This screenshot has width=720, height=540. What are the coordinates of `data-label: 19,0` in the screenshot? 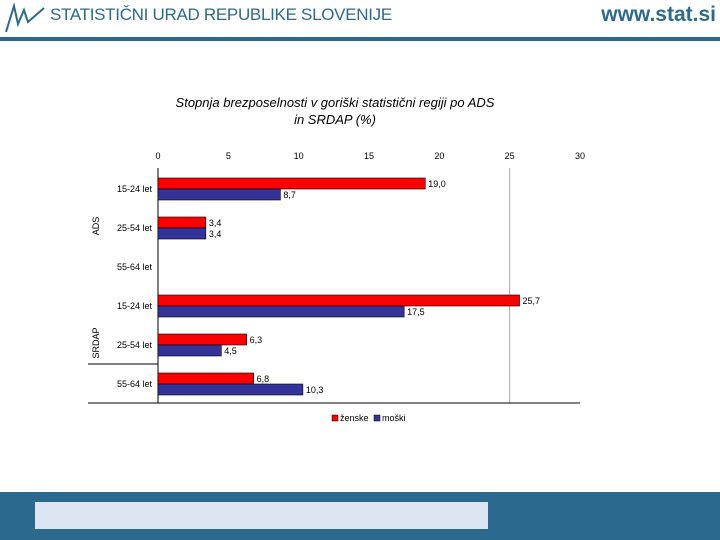 It's located at (437, 184).